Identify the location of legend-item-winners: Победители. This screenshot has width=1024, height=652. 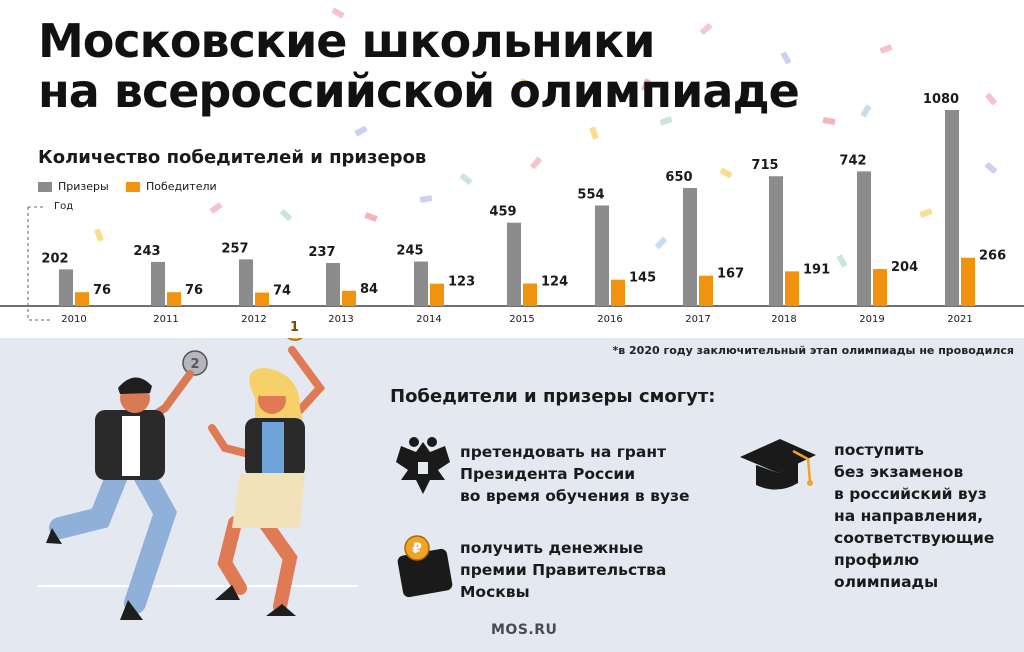
(171, 186).